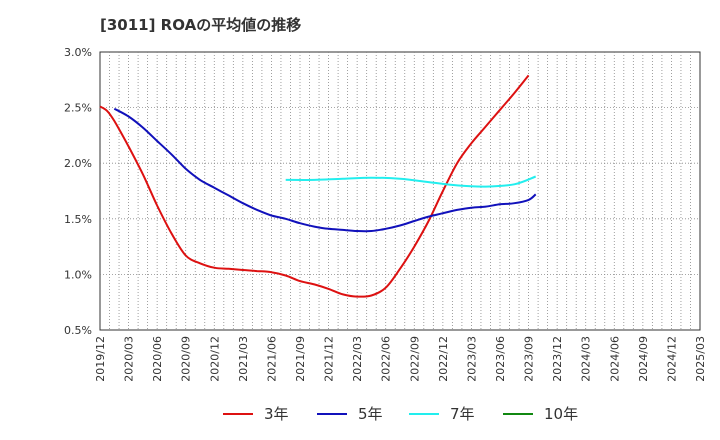 Image resolution: width=720 pixels, height=440 pixels. What do you see at coordinates (500, 359) in the screenshot?
I see `x-tick-label: 2023/06` at bounding box center [500, 359].